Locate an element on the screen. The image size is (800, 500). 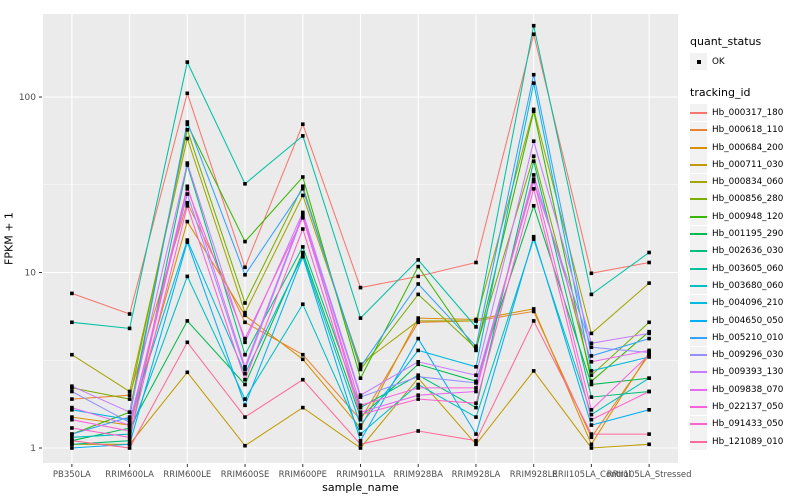
x-tick-label: RRIM928LA is located at coordinates (476, 475).